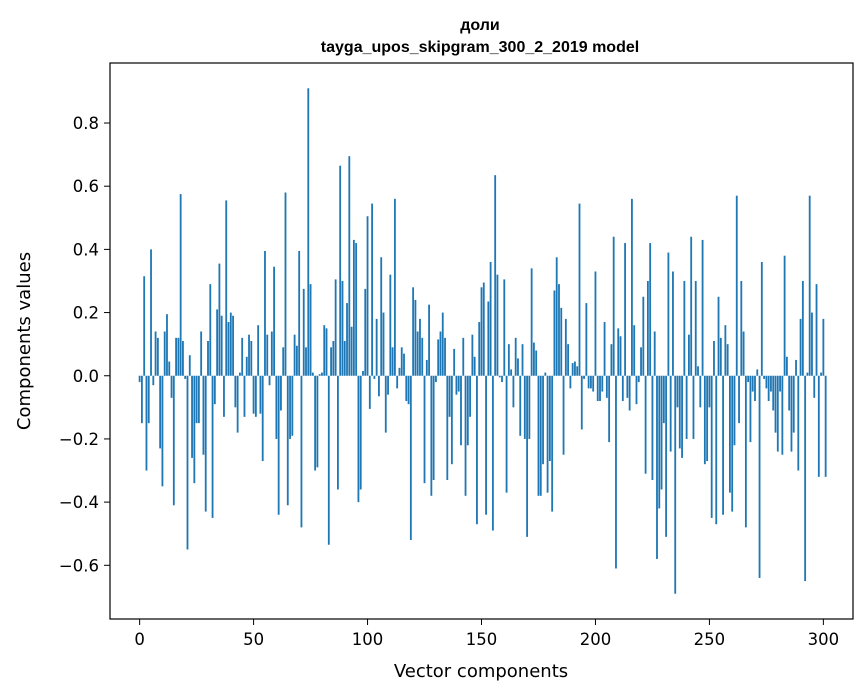 The height and width of the screenshot is (696, 867). I want to click on chart-subtitle: tayga_upos_skipgram_300_2_2019 model, so click(480, 47).